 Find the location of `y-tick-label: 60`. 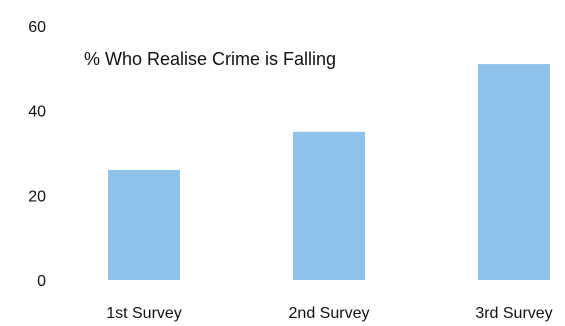

y-tick-label: 60 is located at coordinates (37, 27).